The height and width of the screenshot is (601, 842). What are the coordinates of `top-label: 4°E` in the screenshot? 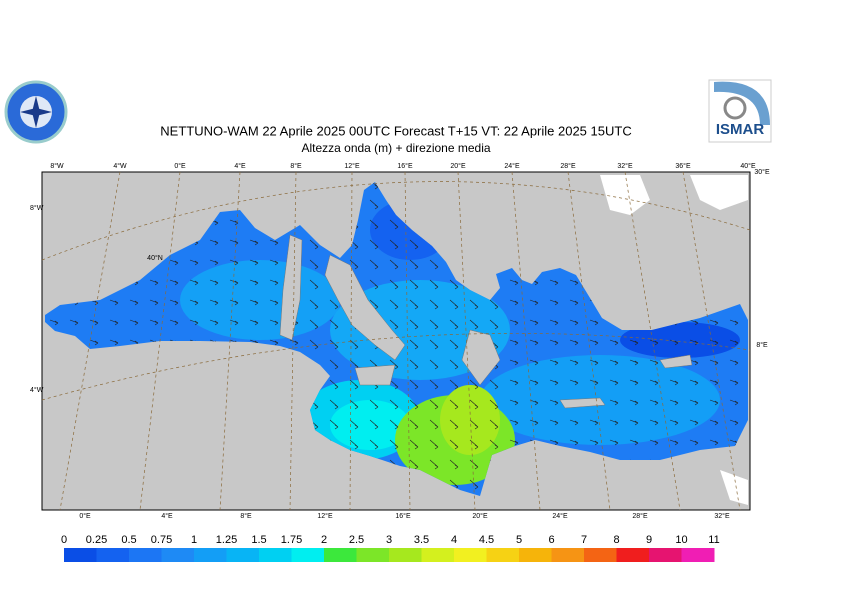 It's located at (240, 166).